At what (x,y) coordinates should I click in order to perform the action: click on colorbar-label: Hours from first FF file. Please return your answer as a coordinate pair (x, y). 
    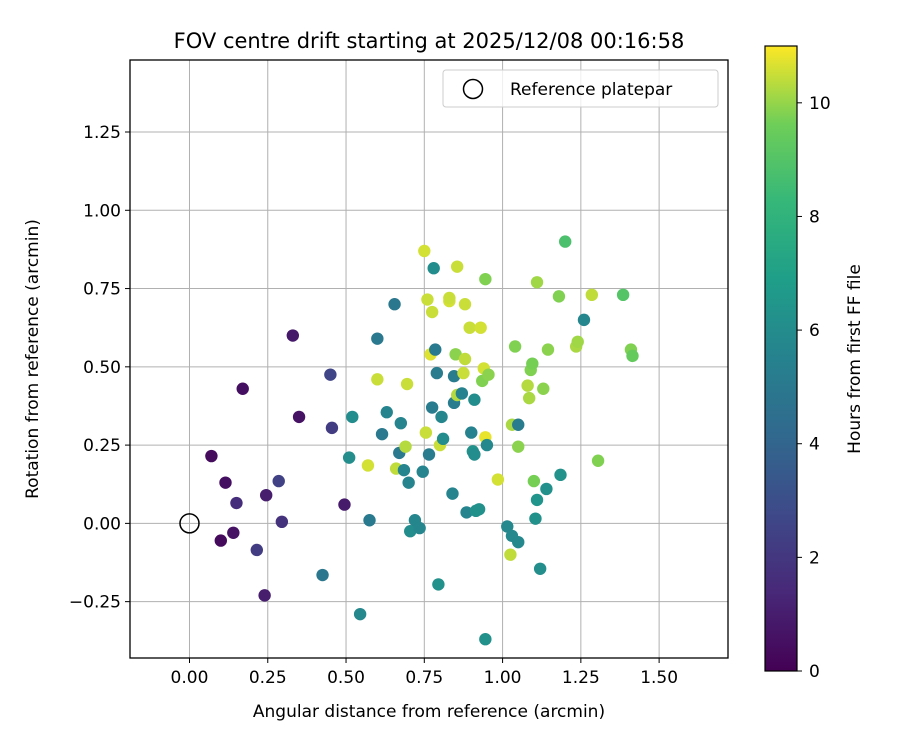
    Looking at the image, I should click on (855, 359).